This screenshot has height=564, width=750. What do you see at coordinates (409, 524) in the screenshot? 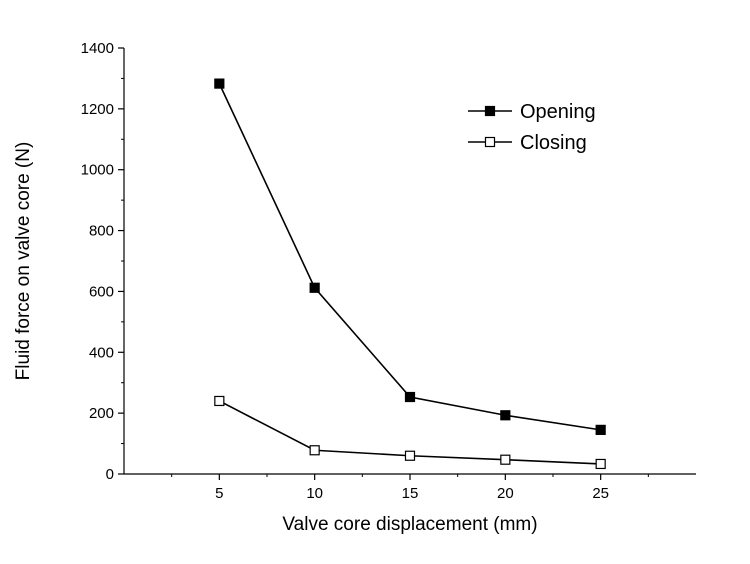
I see `x-axis-title: Valve core displacement (mm)` at bounding box center [409, 524].